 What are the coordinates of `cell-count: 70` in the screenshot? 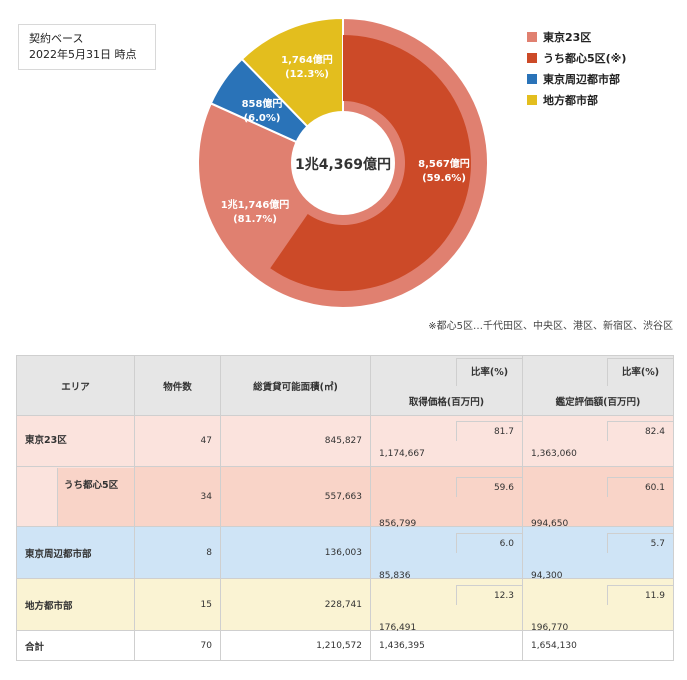 It's located at (177, 645).